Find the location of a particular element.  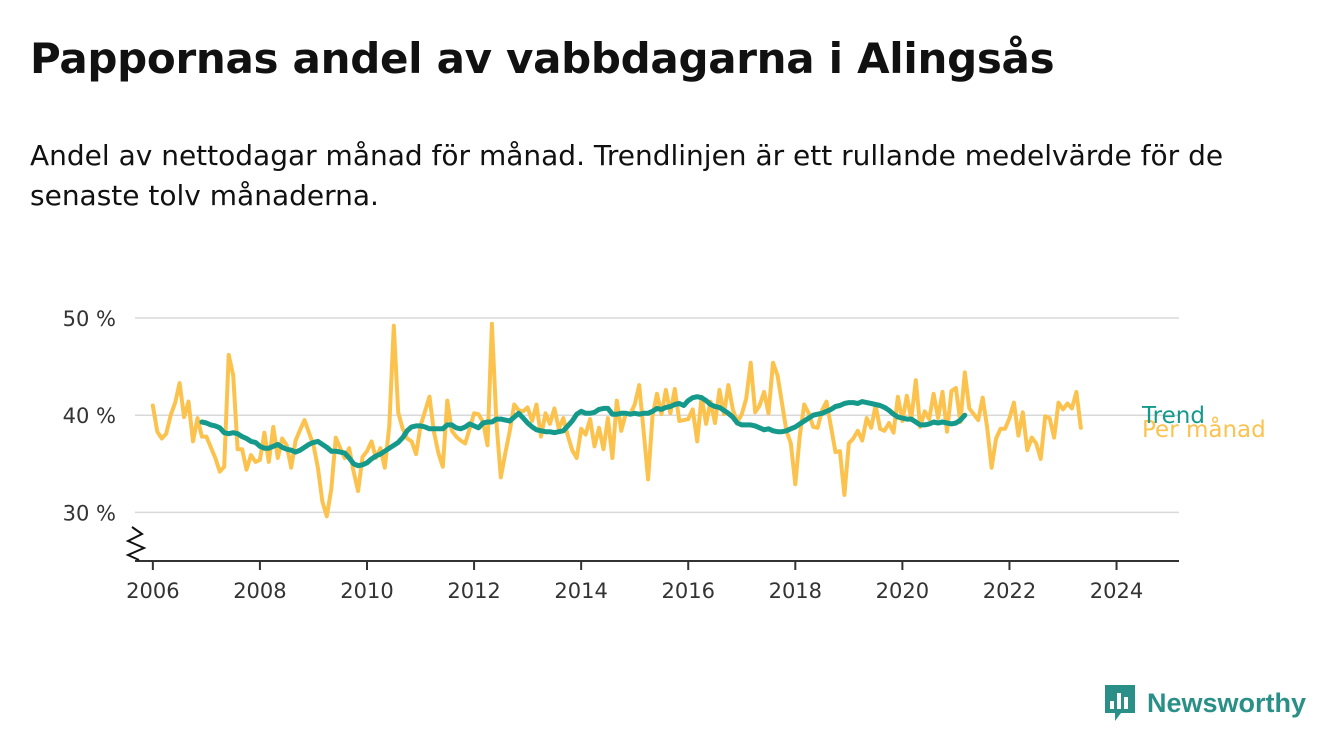

brand: Newsworthy is located at coordinates (1204, 703).